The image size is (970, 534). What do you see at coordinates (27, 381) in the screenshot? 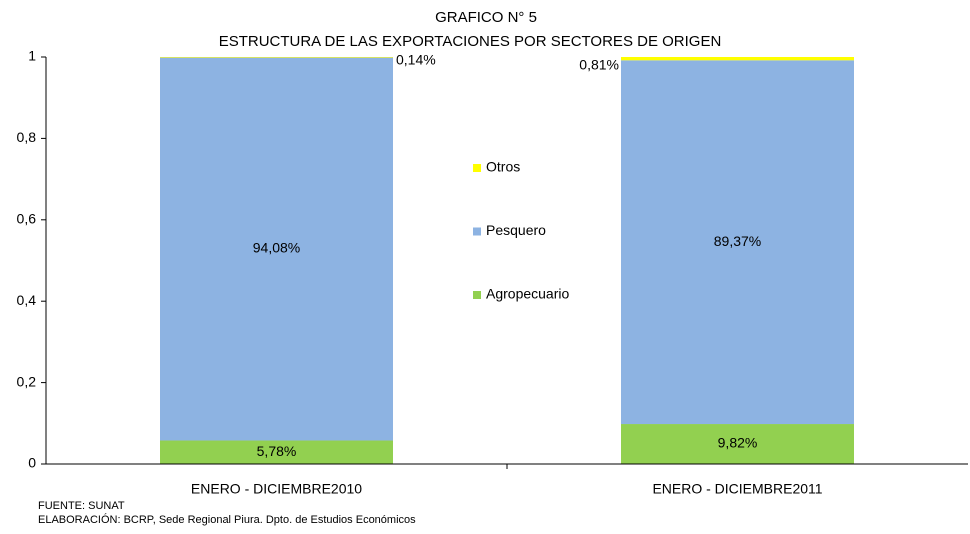
I see `y-tick-label: 0,2` at bounding box center [27, 381].